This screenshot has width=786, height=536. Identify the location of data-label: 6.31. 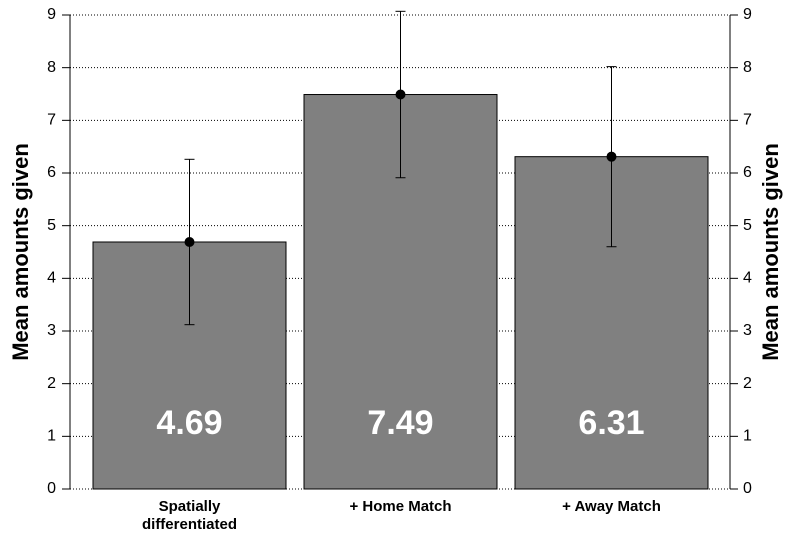
(611, 423).